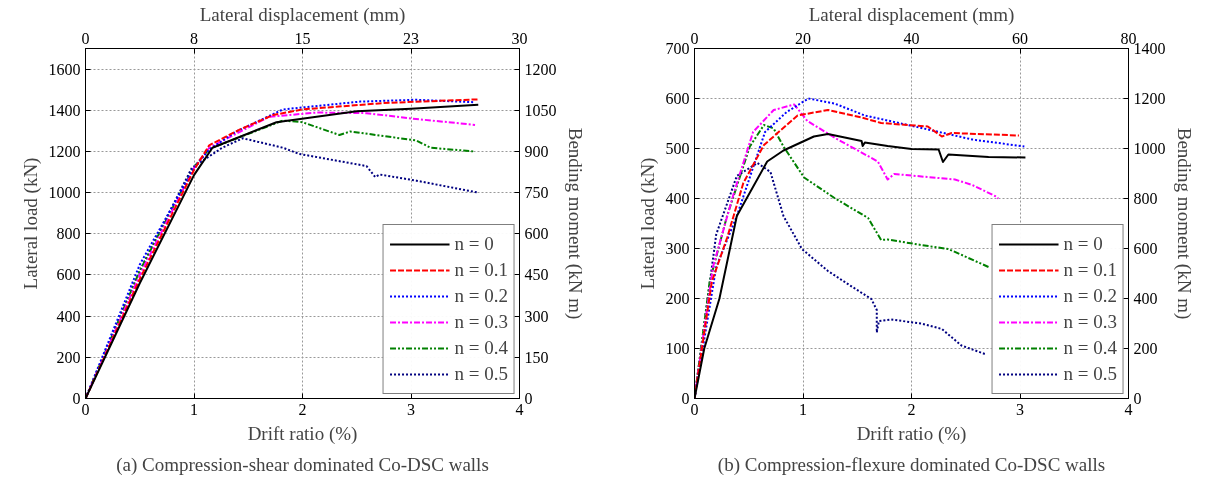 This screenshot has width=1218, height=479. I want to click on y2-tick-label: 150, so click(536, 357).